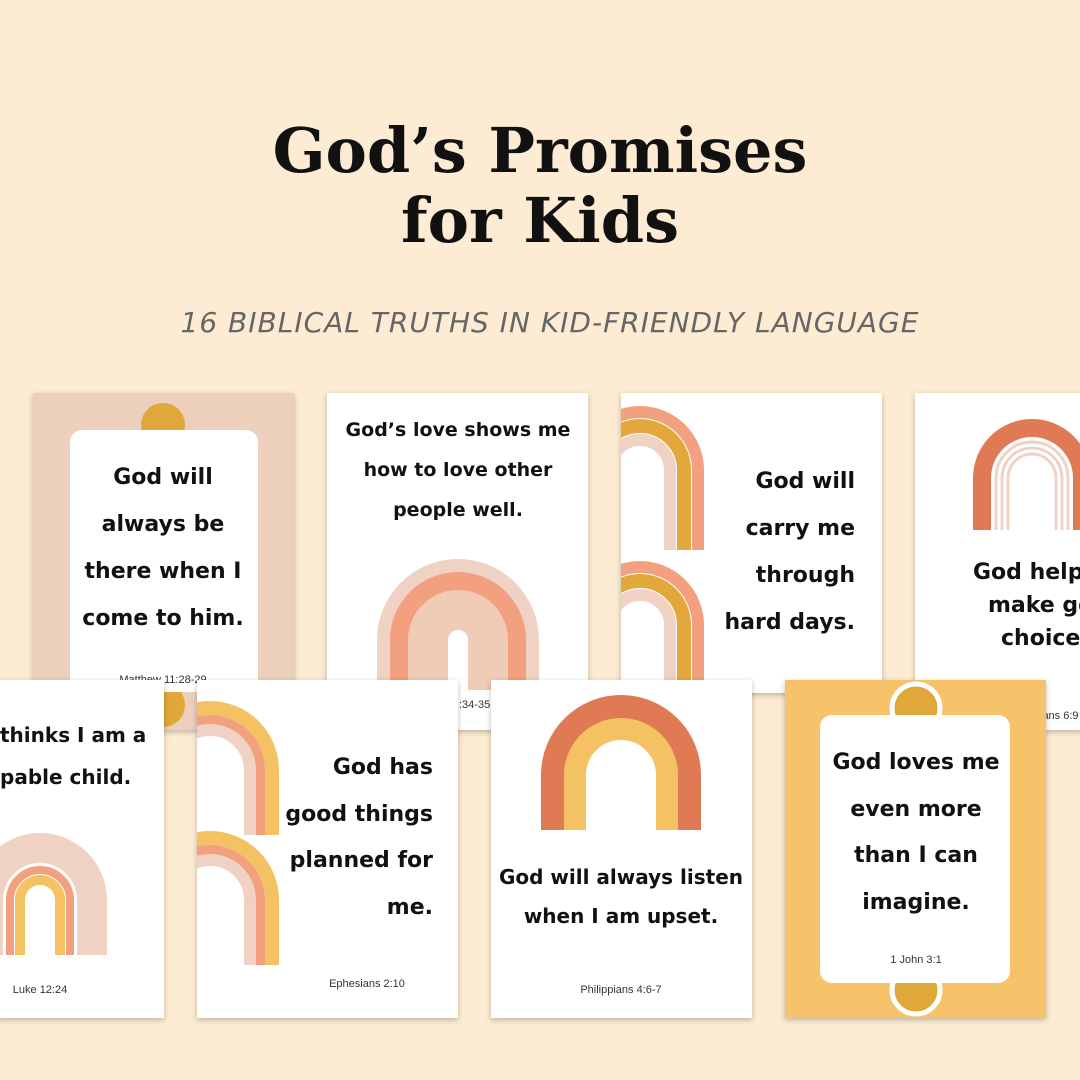  Describe the element at coordinates (800, 528) in the screenshot. I see `card-line: carry me` at that location.